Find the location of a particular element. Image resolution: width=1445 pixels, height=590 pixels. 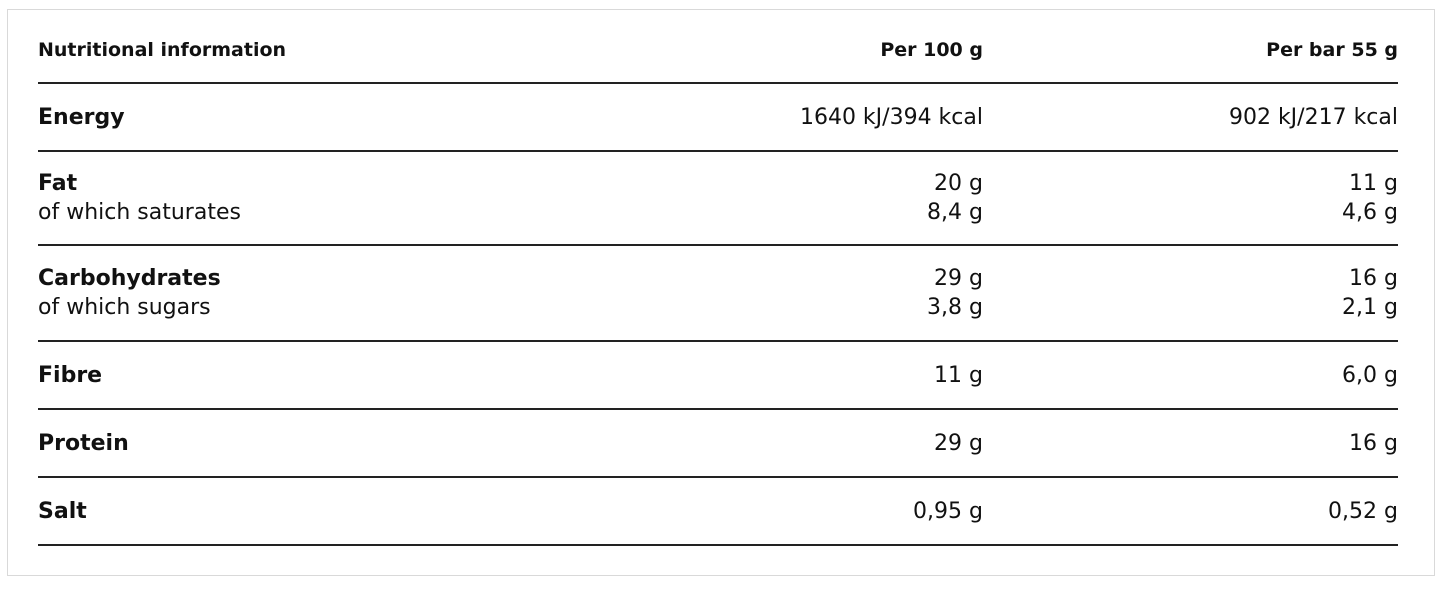

row-label: Fibre is located at coordinates (70, 375).